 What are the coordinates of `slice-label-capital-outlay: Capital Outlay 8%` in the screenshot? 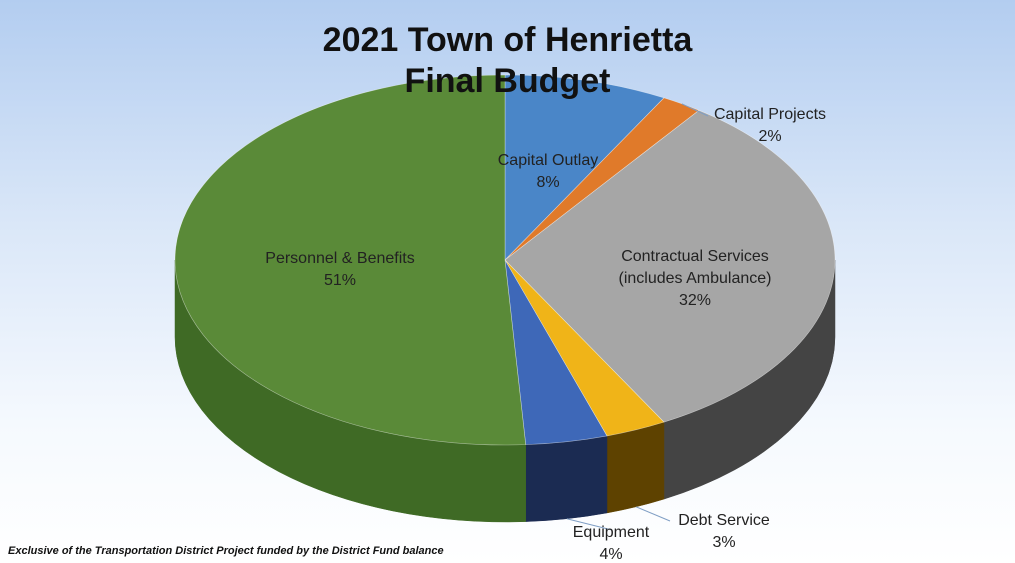 It's located at (548, 171).